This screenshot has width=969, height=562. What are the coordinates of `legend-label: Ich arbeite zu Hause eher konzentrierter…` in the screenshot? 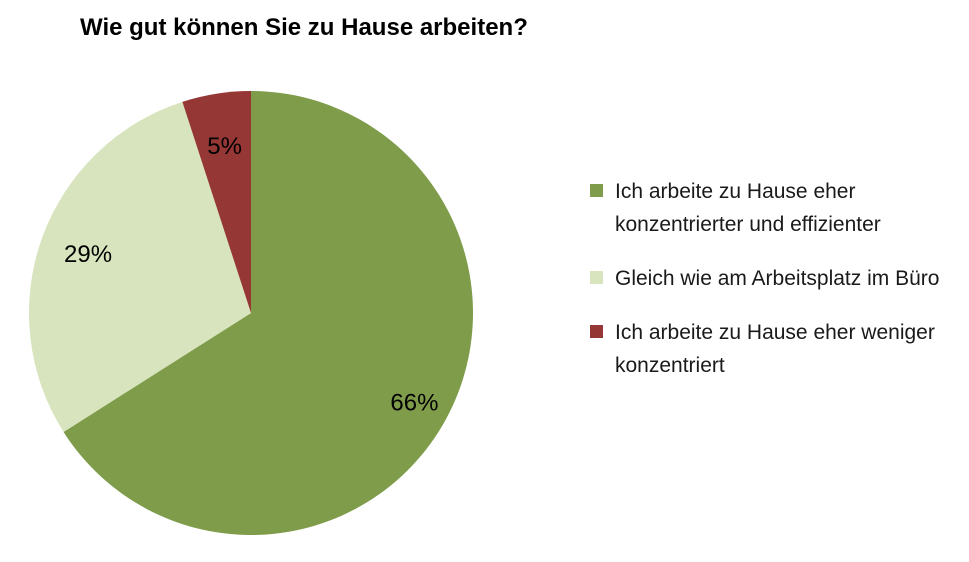 It's located at (748, 208).